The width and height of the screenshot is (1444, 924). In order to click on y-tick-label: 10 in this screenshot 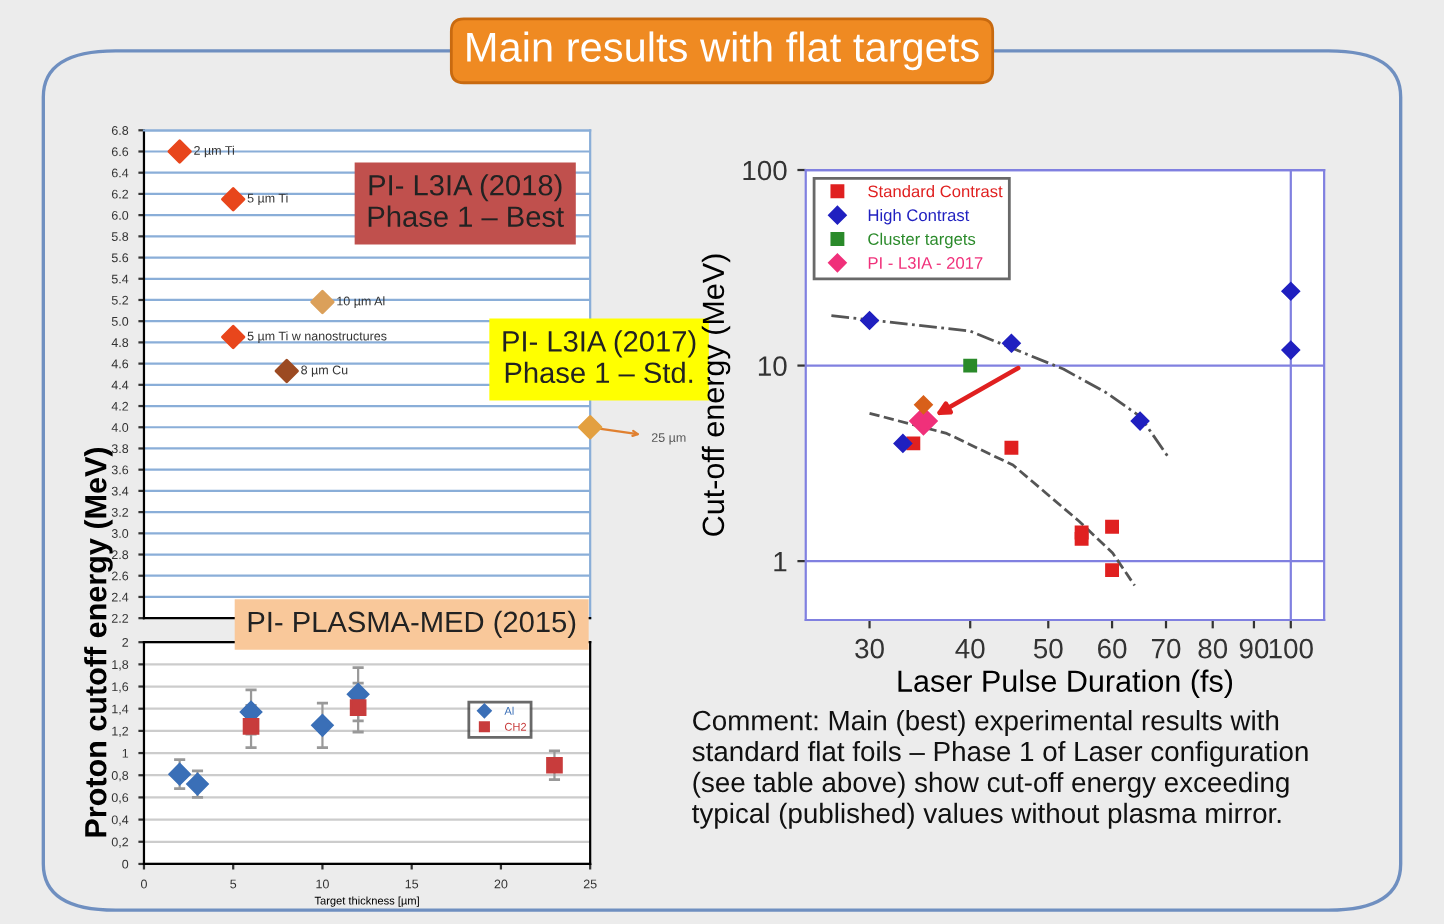, I will do `click(772, 366)`.